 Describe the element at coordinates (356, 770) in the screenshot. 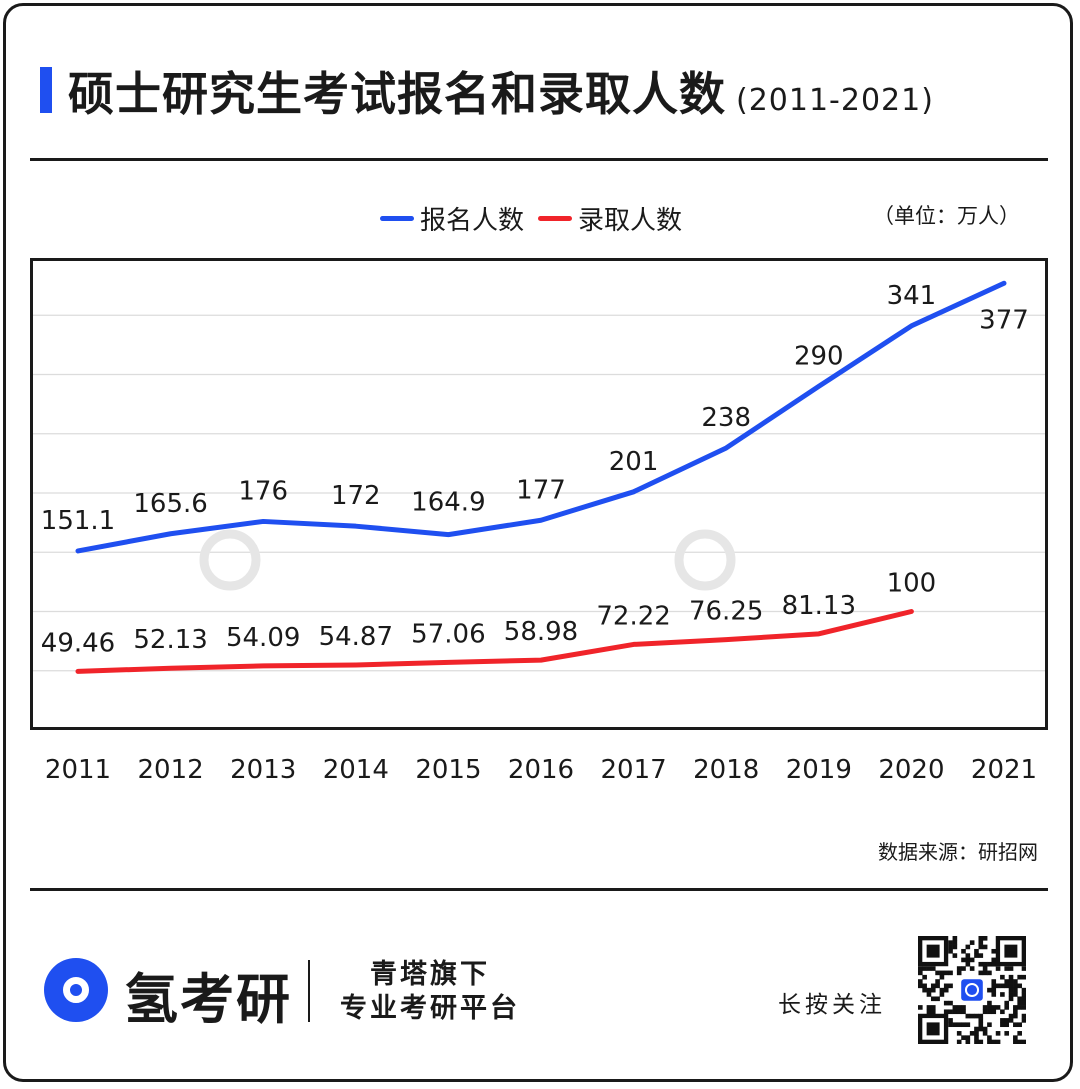

I see `x-tick-label-3: 2014` at that location.